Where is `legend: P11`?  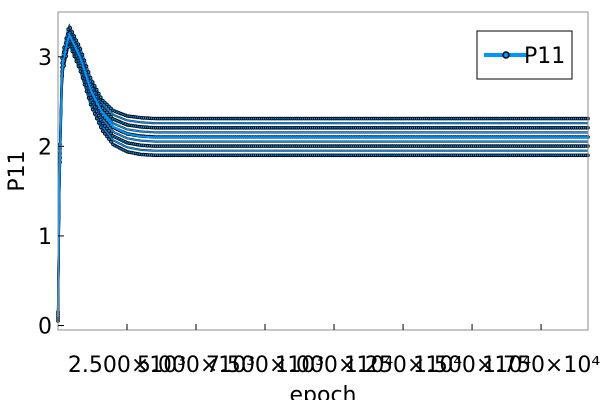
legend: P11 is located at coordinates (524, 55).